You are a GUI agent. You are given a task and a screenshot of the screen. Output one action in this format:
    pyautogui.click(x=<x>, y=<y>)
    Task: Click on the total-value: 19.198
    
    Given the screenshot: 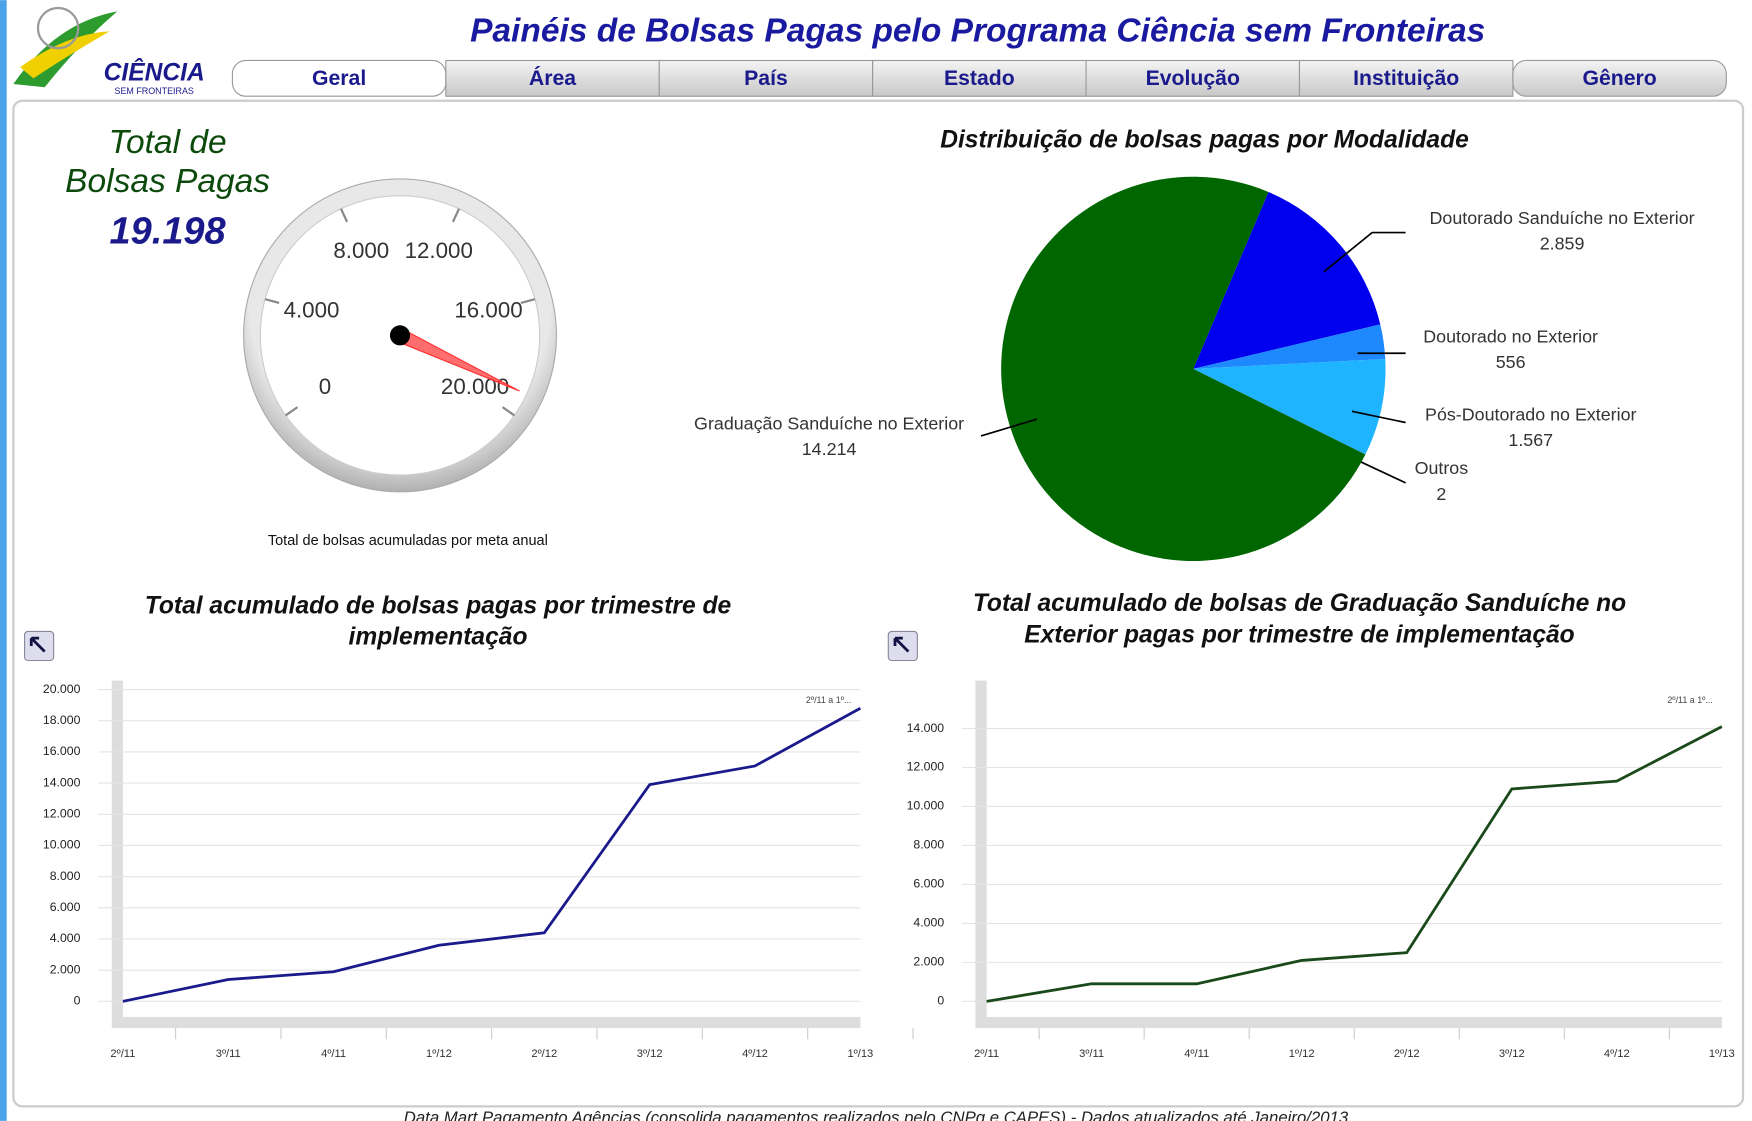 What is the action you would take?
    pyautogui.click(x=168, y=232)
    